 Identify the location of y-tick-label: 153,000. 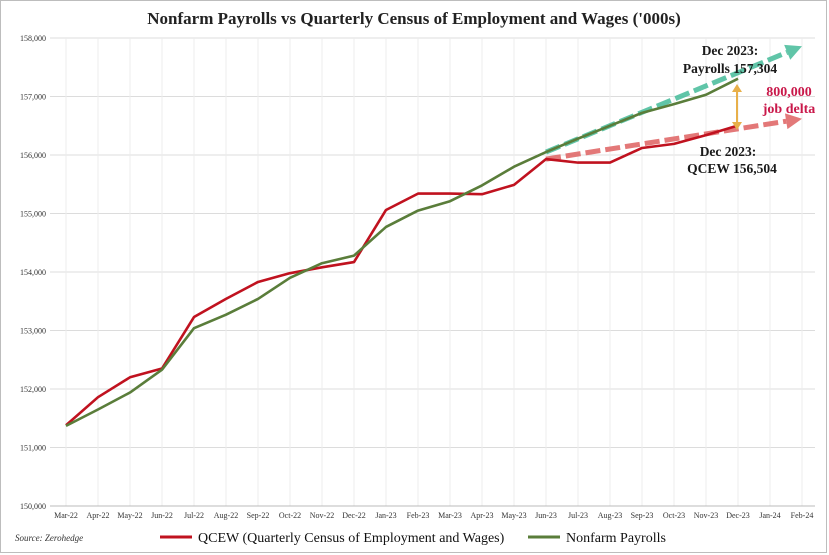
(33, 331).